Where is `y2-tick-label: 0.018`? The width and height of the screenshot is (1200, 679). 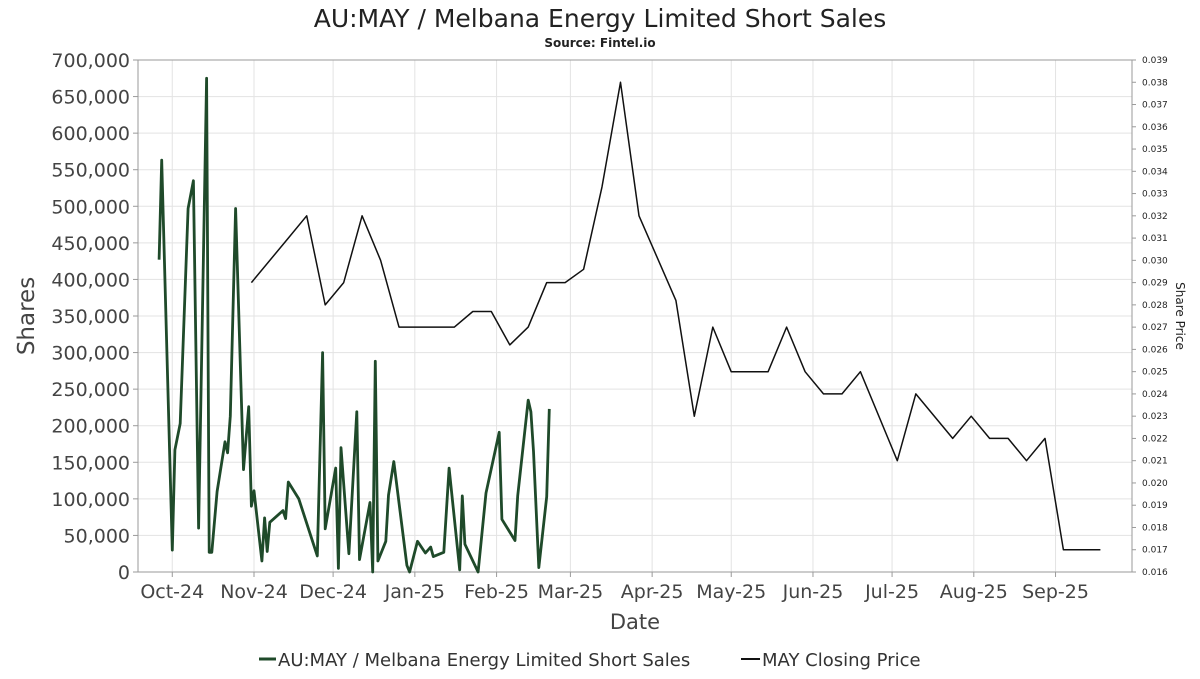 y2-tick-label: 0.018 is located at coordinates (1155, 528).